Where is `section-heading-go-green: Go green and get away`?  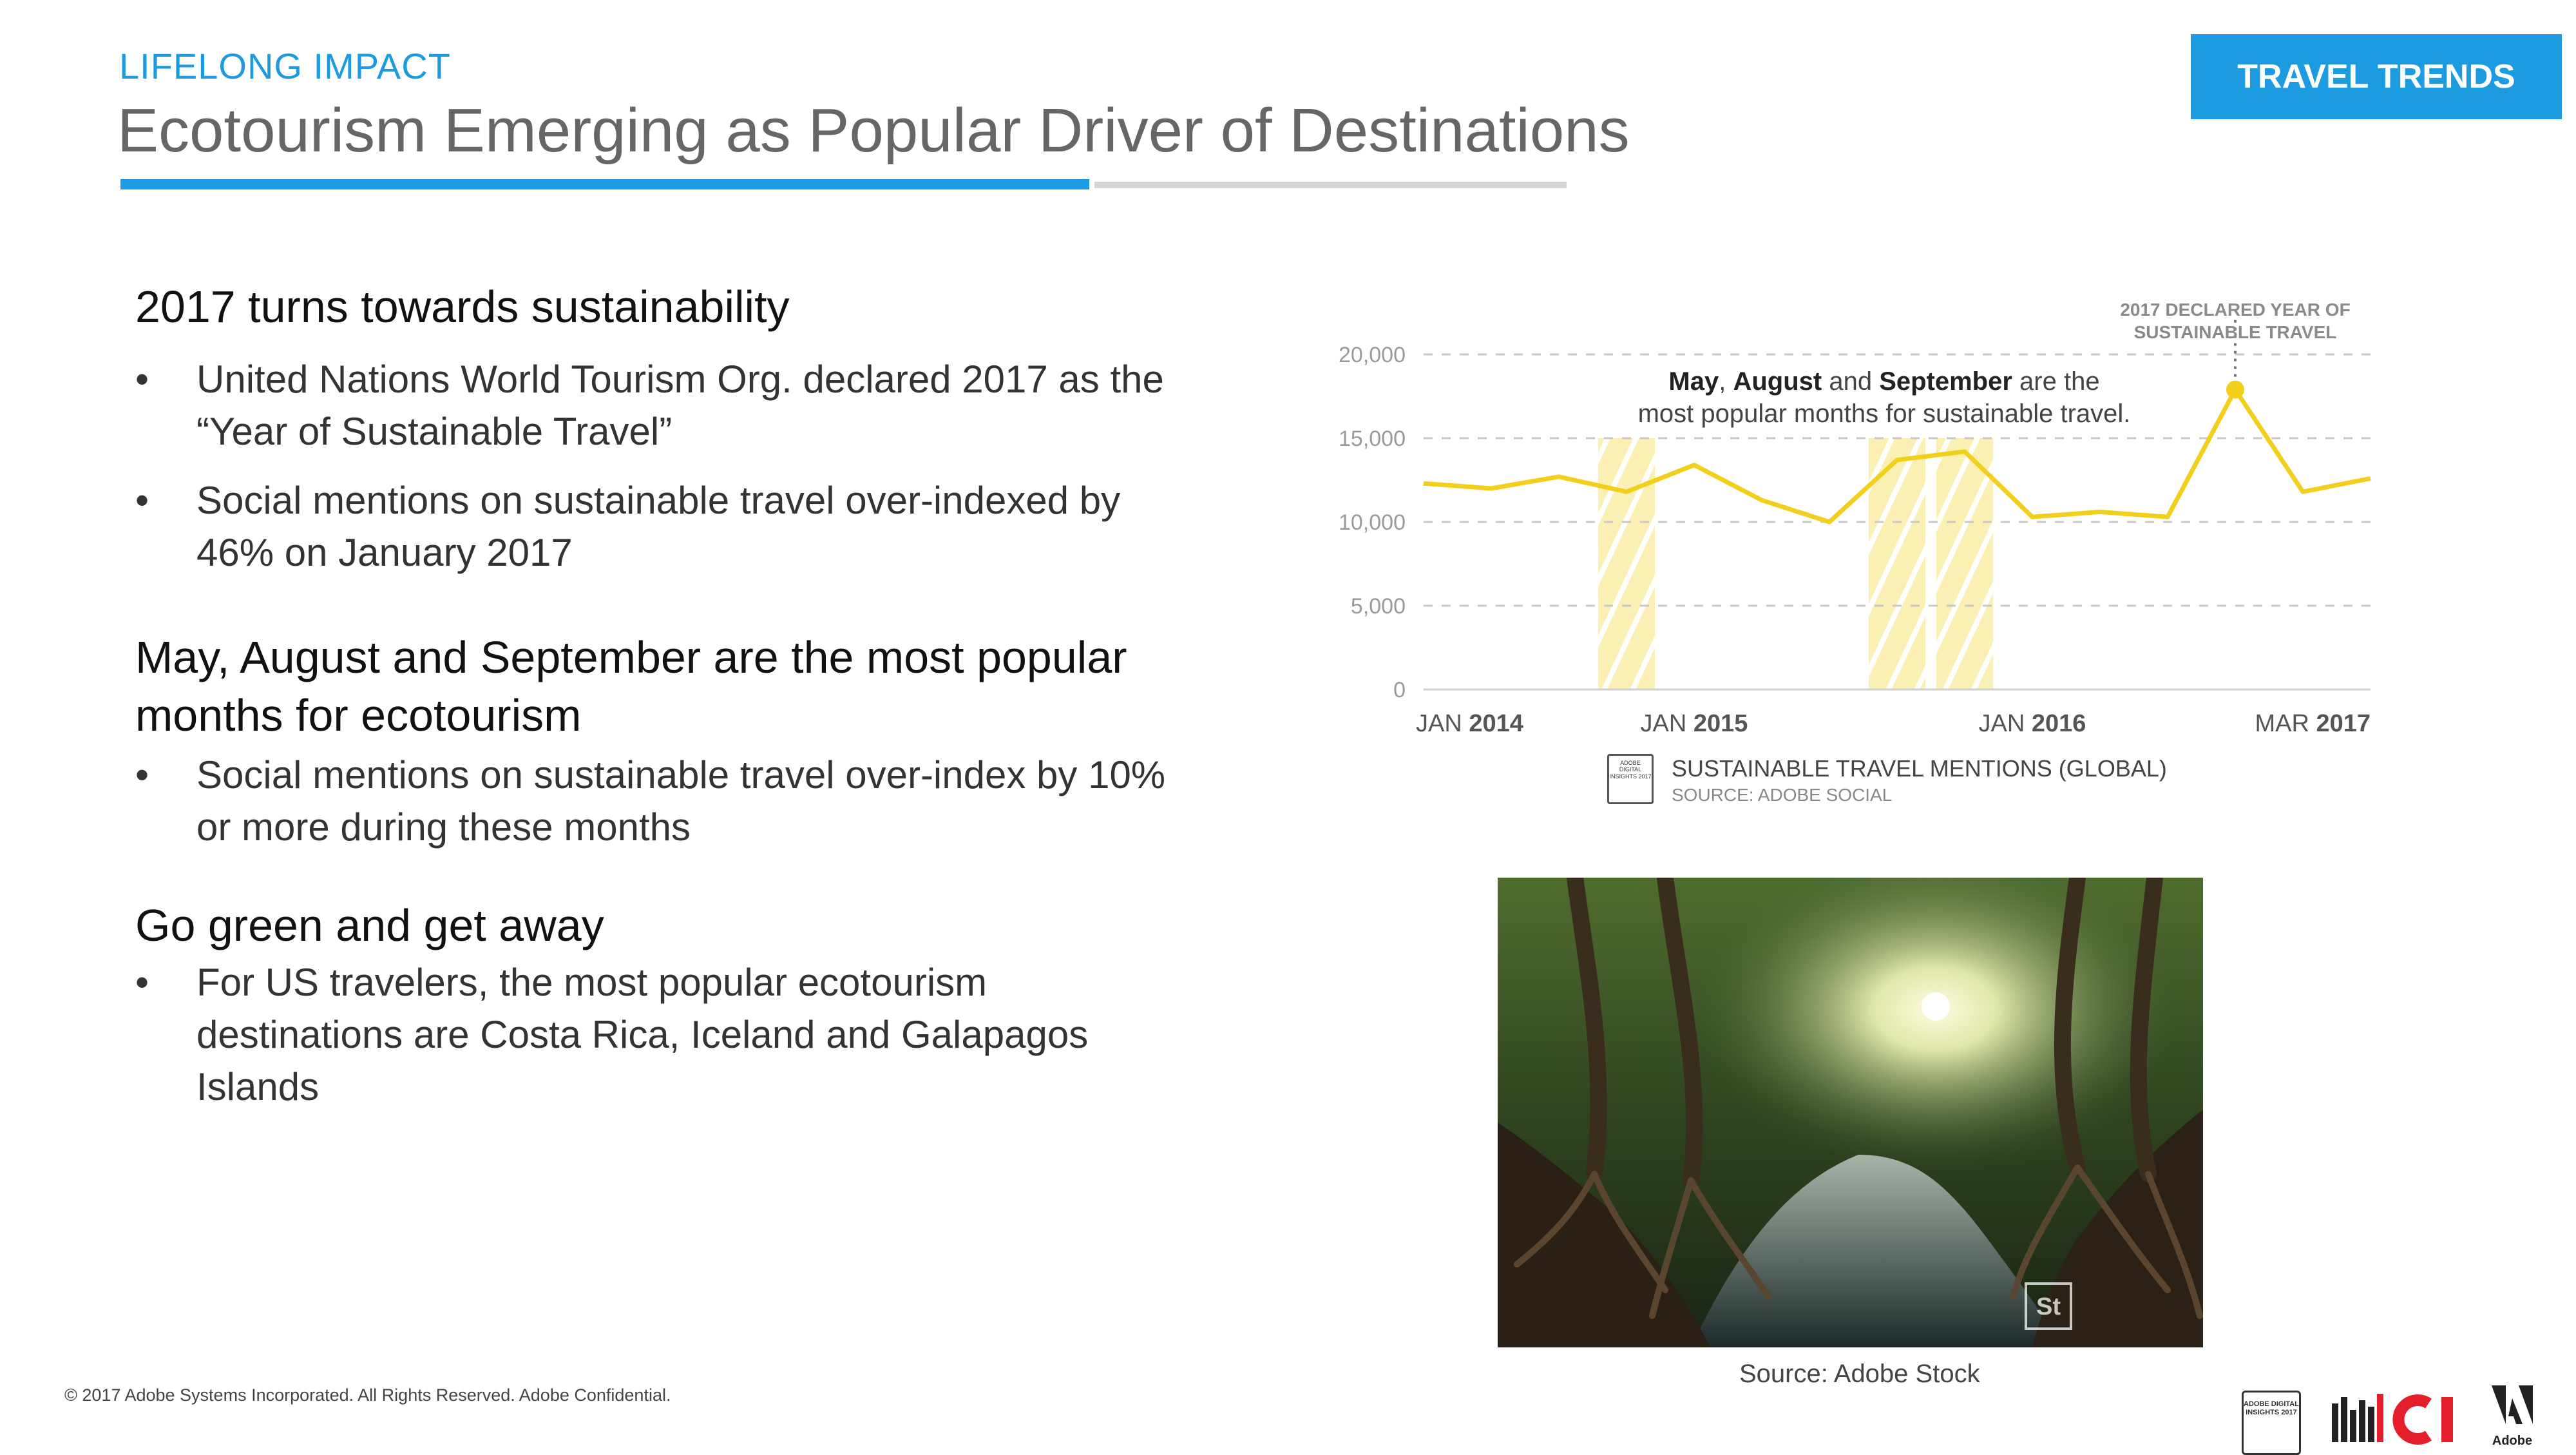 section-heading-go-green: Go green and get away is located at coordinates (369, 925).